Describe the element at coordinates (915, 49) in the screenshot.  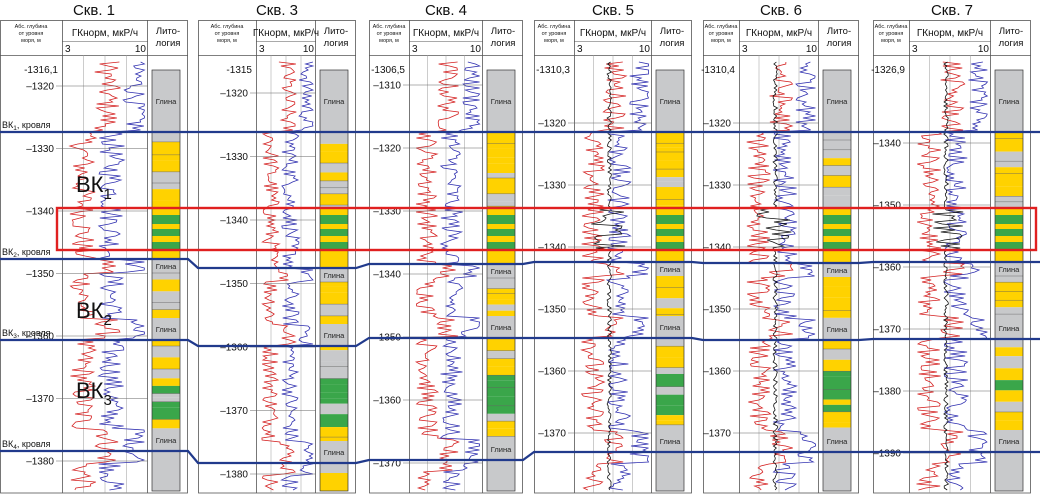
I see `gk-scale-min: 3` at that location.